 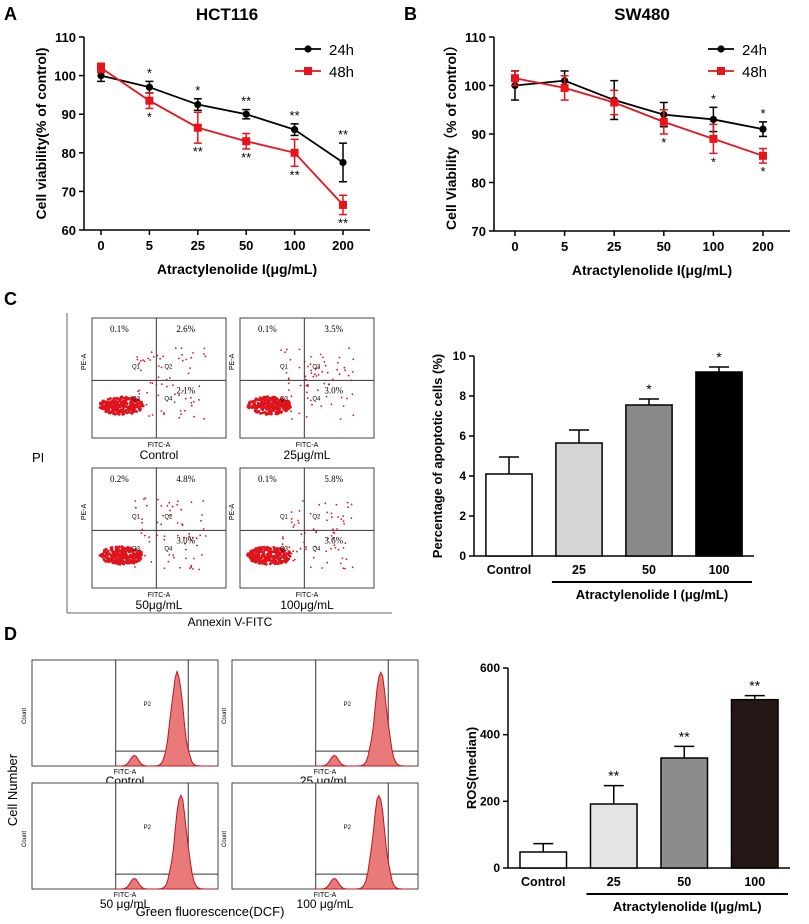 What do you see at coordinates (65, 37) in the screenshot?
I see `y-tick-label: 110` at bounding box center [65, 37].